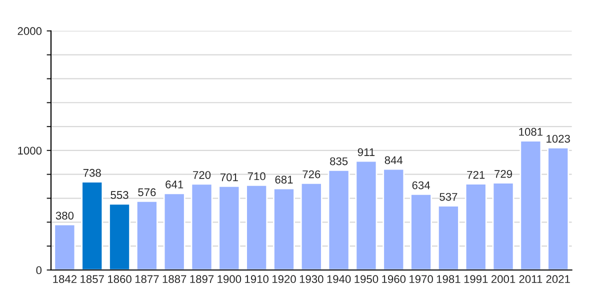  Describe the element at coordinates (530, 279) in the screenshot. I see `x-tick-label: 2011` at that location.